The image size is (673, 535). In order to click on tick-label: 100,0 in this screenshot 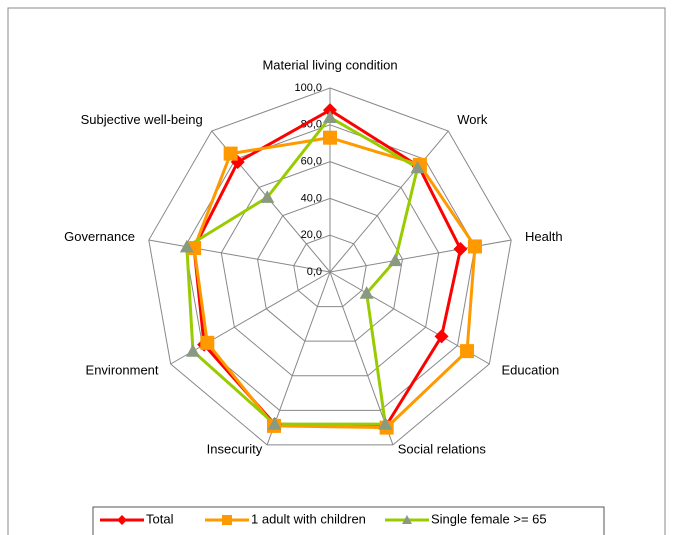, I will do `click(308, 88)`.